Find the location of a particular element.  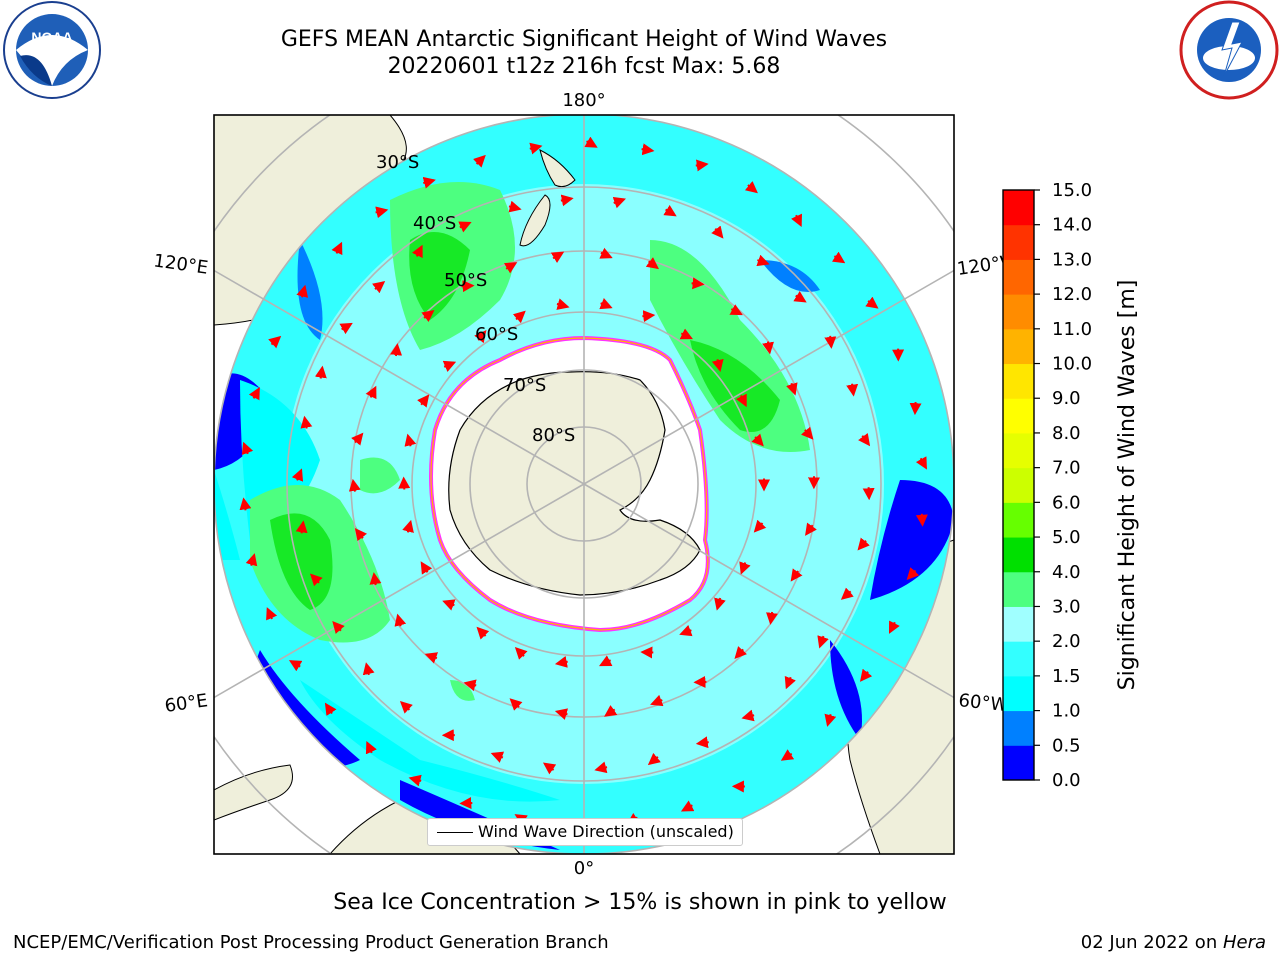

lon-label-0: 0° is located at coordinates (584, 868).